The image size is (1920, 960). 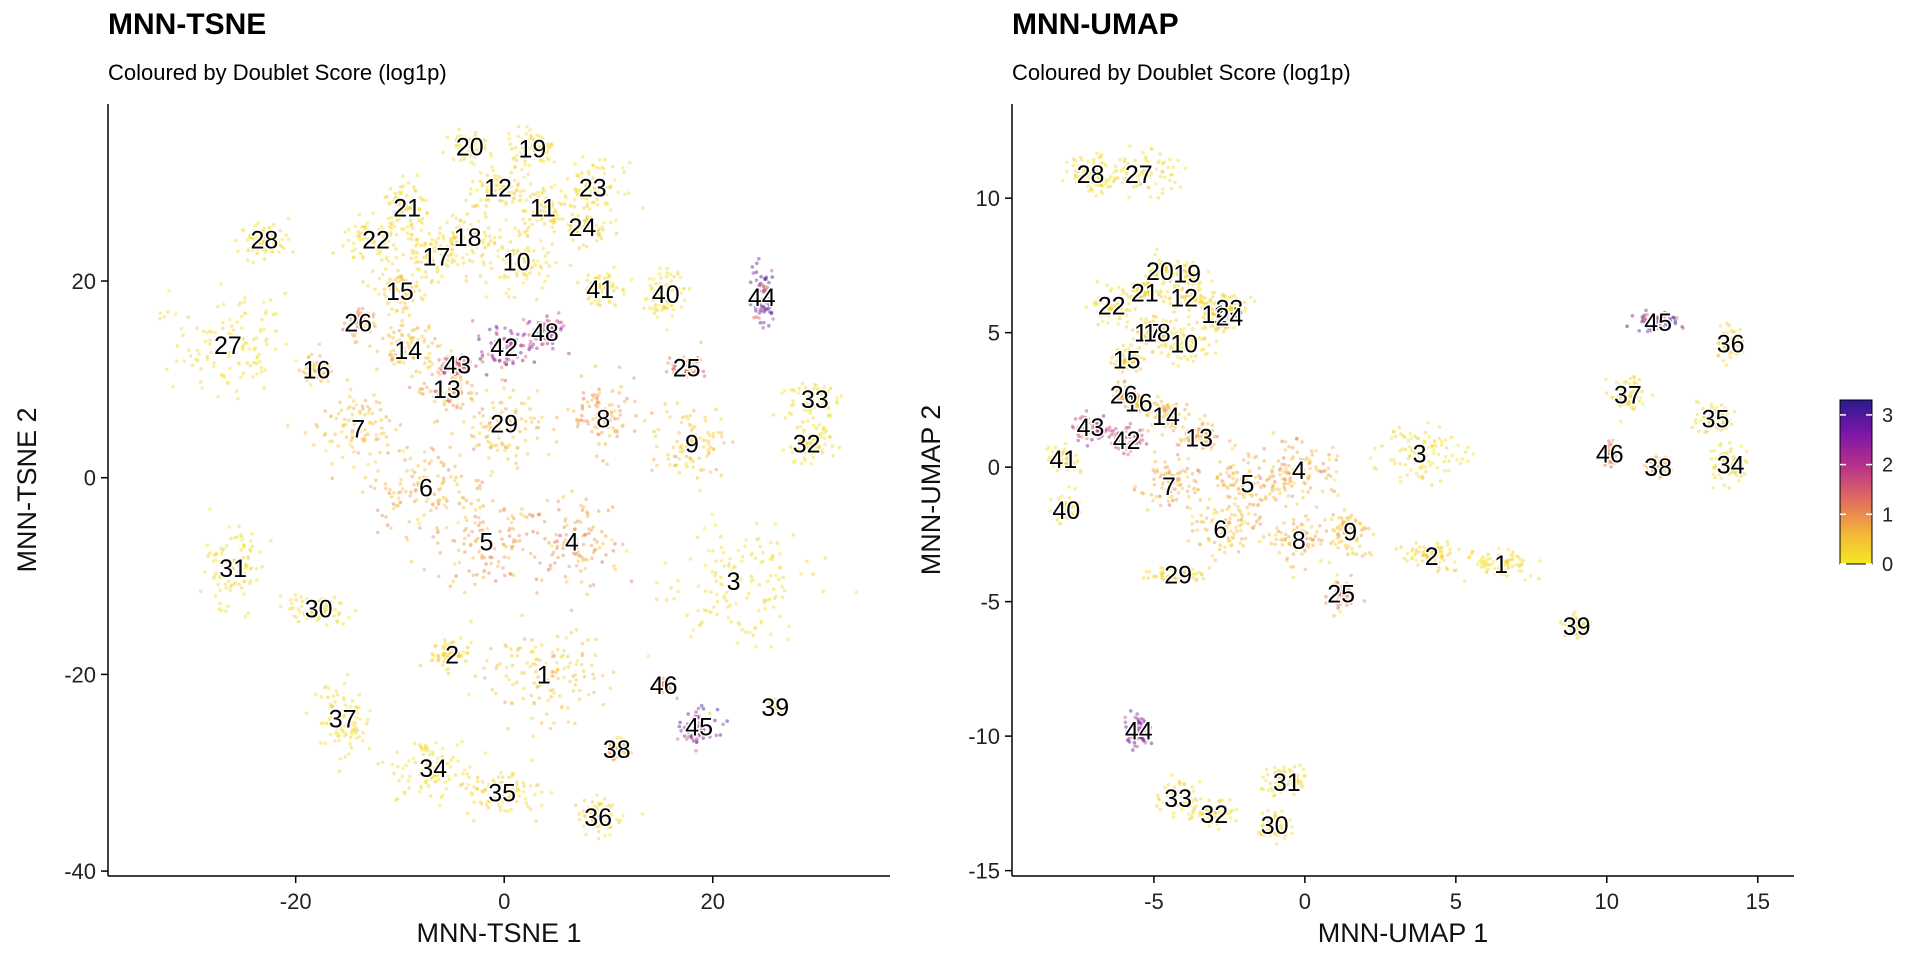 I want to click on tsne-cluster-label-16: 16, so click(x=317, y=371).